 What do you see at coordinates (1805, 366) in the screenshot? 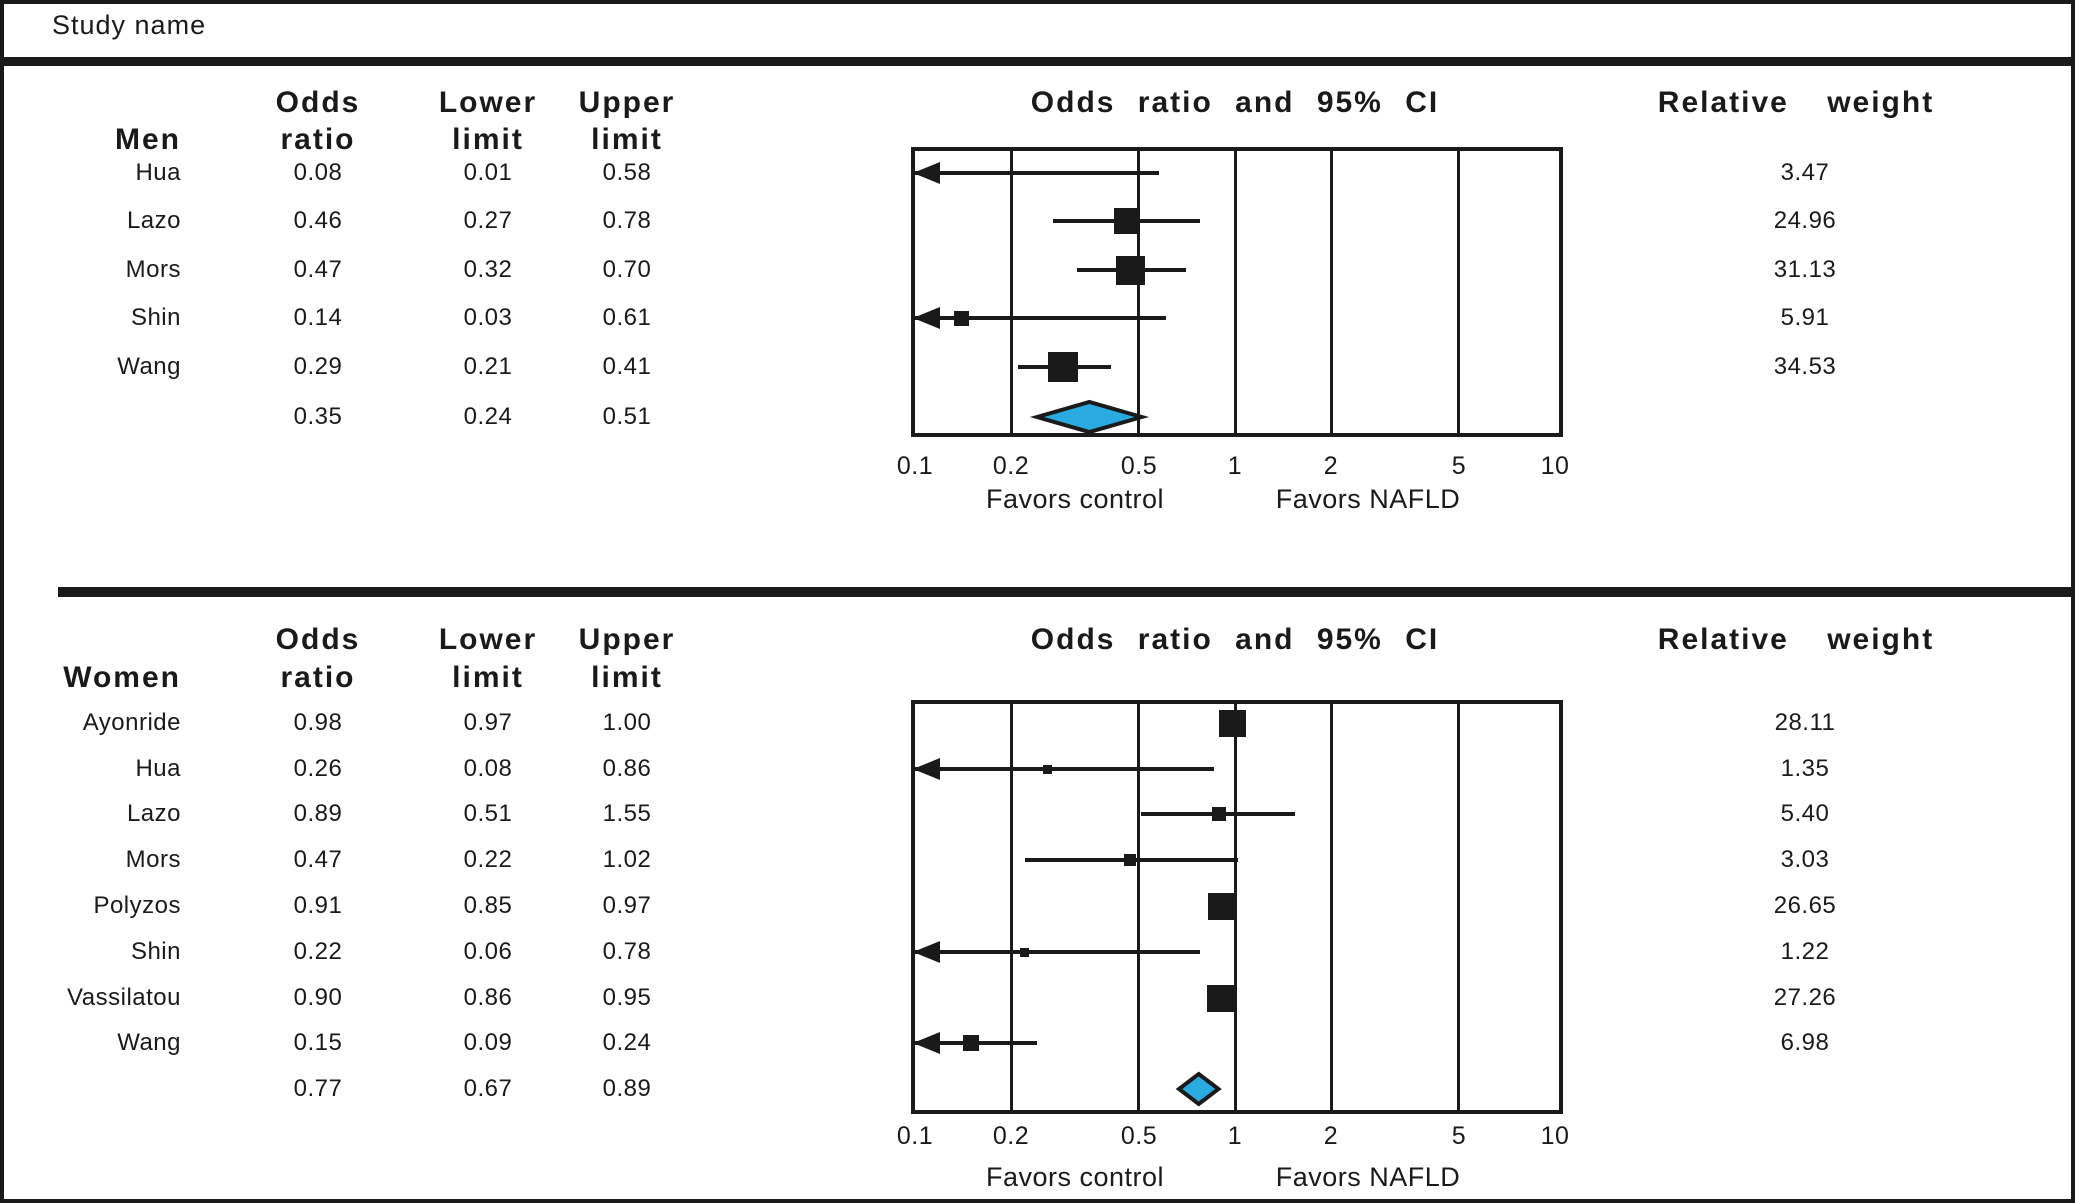
I see `relative-weight-value: 34.53` at bounding box center [1805, 366].